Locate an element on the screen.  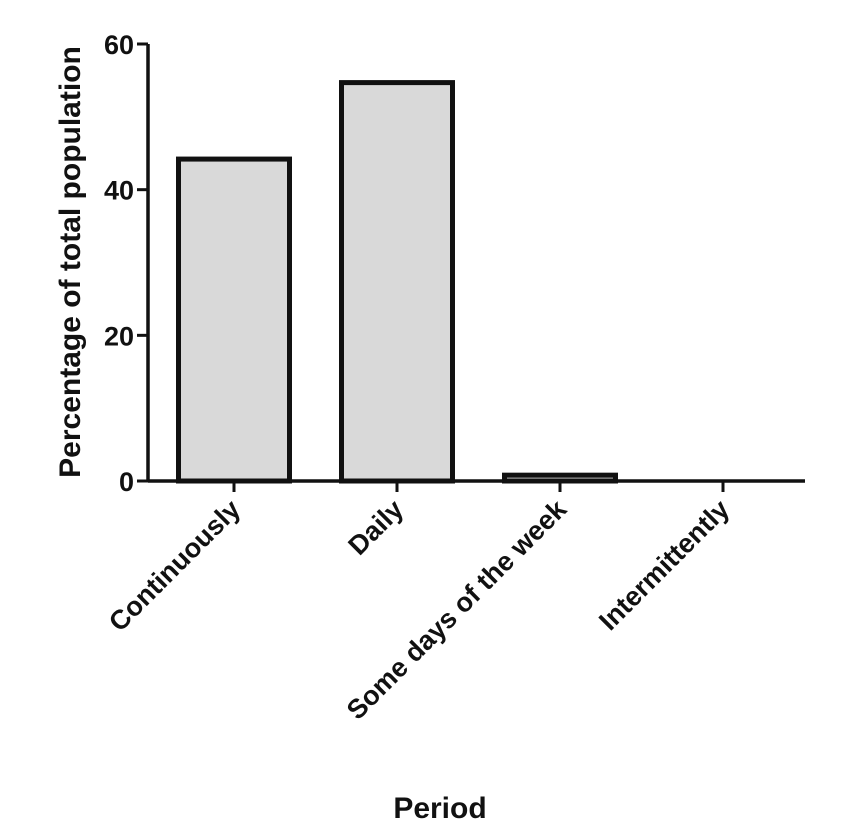
y-ticks-group: 0 20 40 60 is located at coordinates (126, 263).